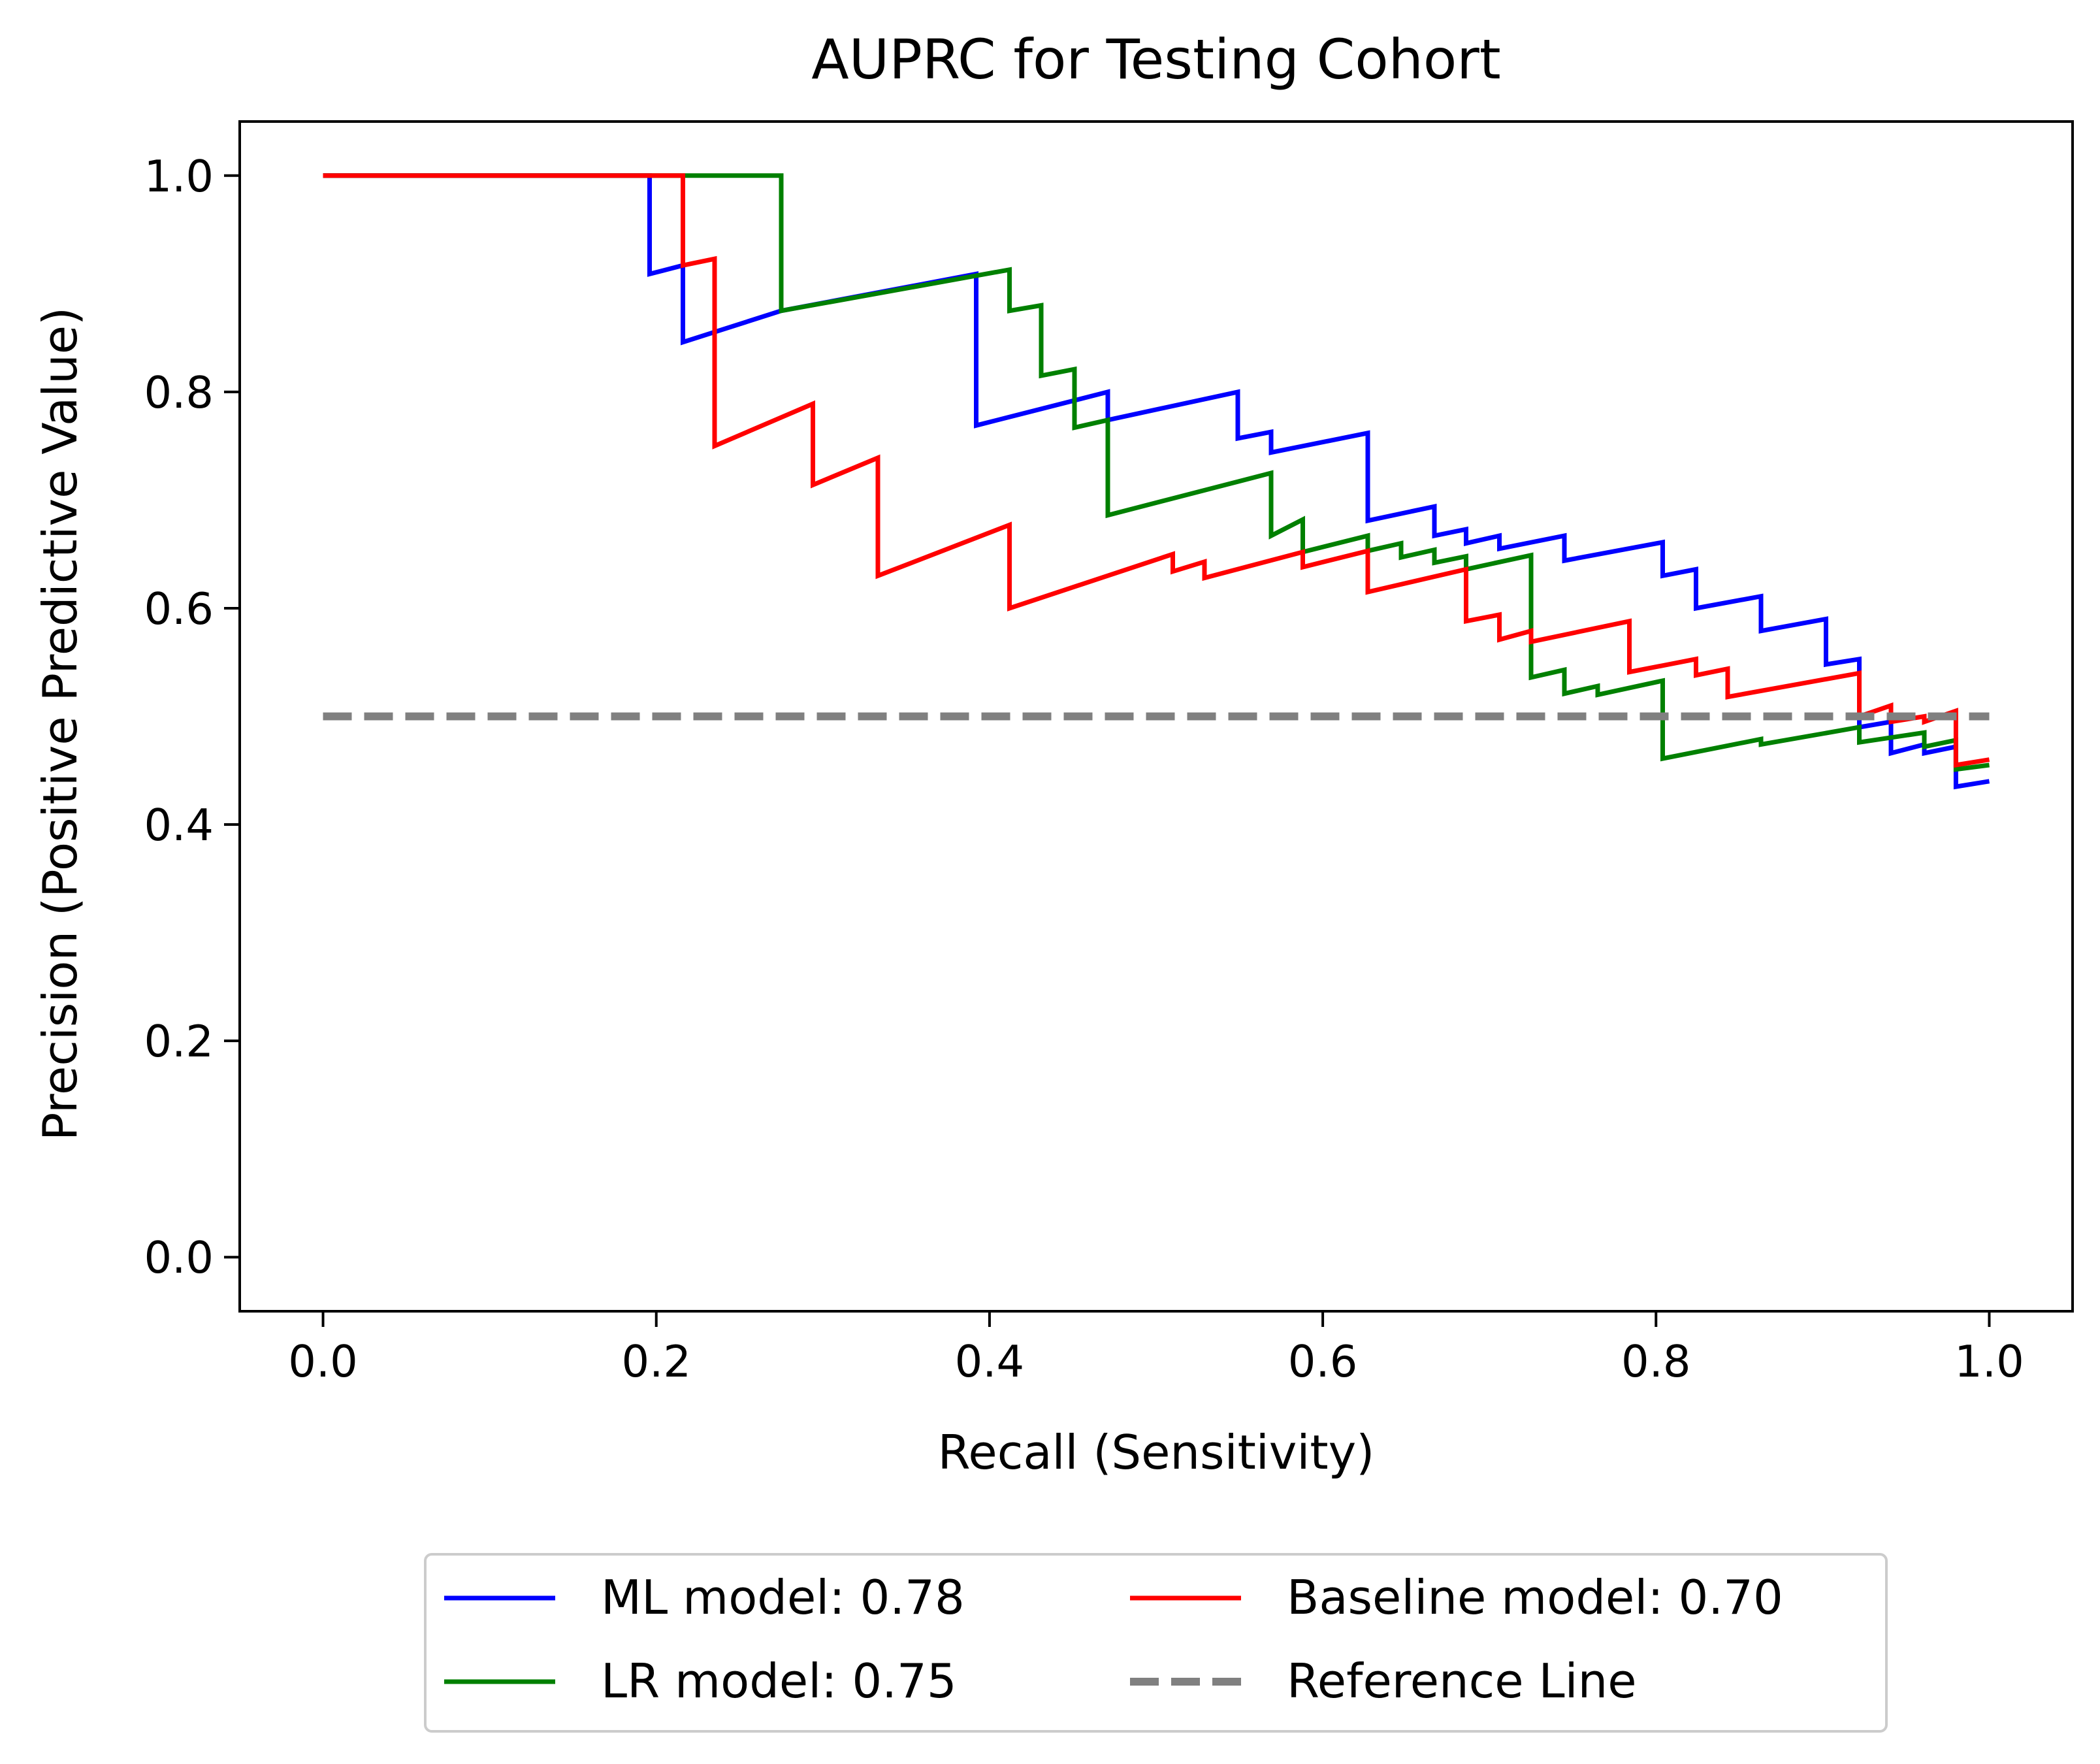 The width and height of the screenshot is (2100, 1764). I want to click on chart-title: AUPRC for Testing Cohort, so click(1156, 59).